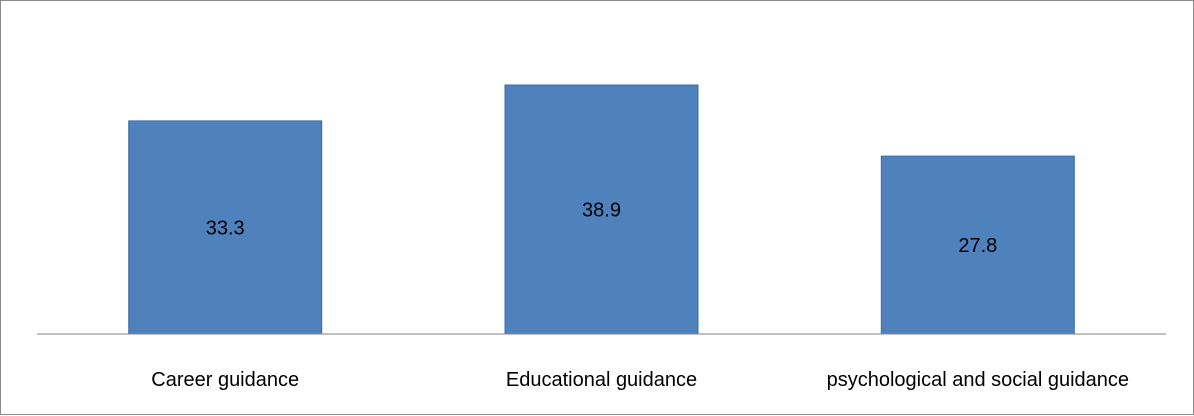 The height and width of the screenshot is (416, 1194). I want to click on data-label-2: 38.9, so click(601, 211).